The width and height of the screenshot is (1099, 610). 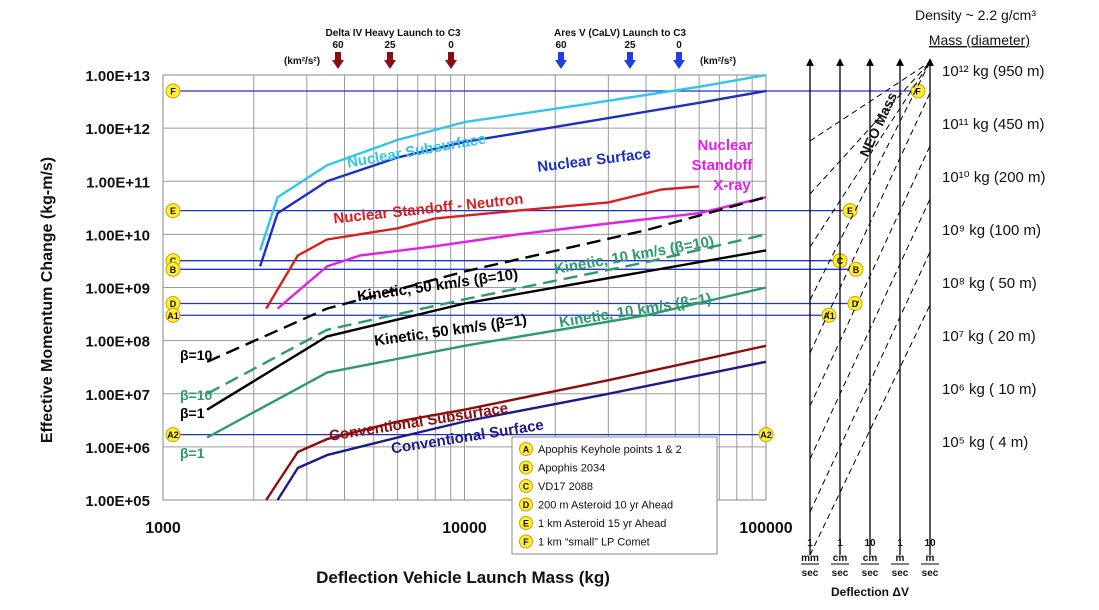 What do you see at coordinates (463, 577) in the screenshot?
I see `x-axis-label: Deflection Vehicle Launch Mass (kg)` at bounding box center [463, 577].